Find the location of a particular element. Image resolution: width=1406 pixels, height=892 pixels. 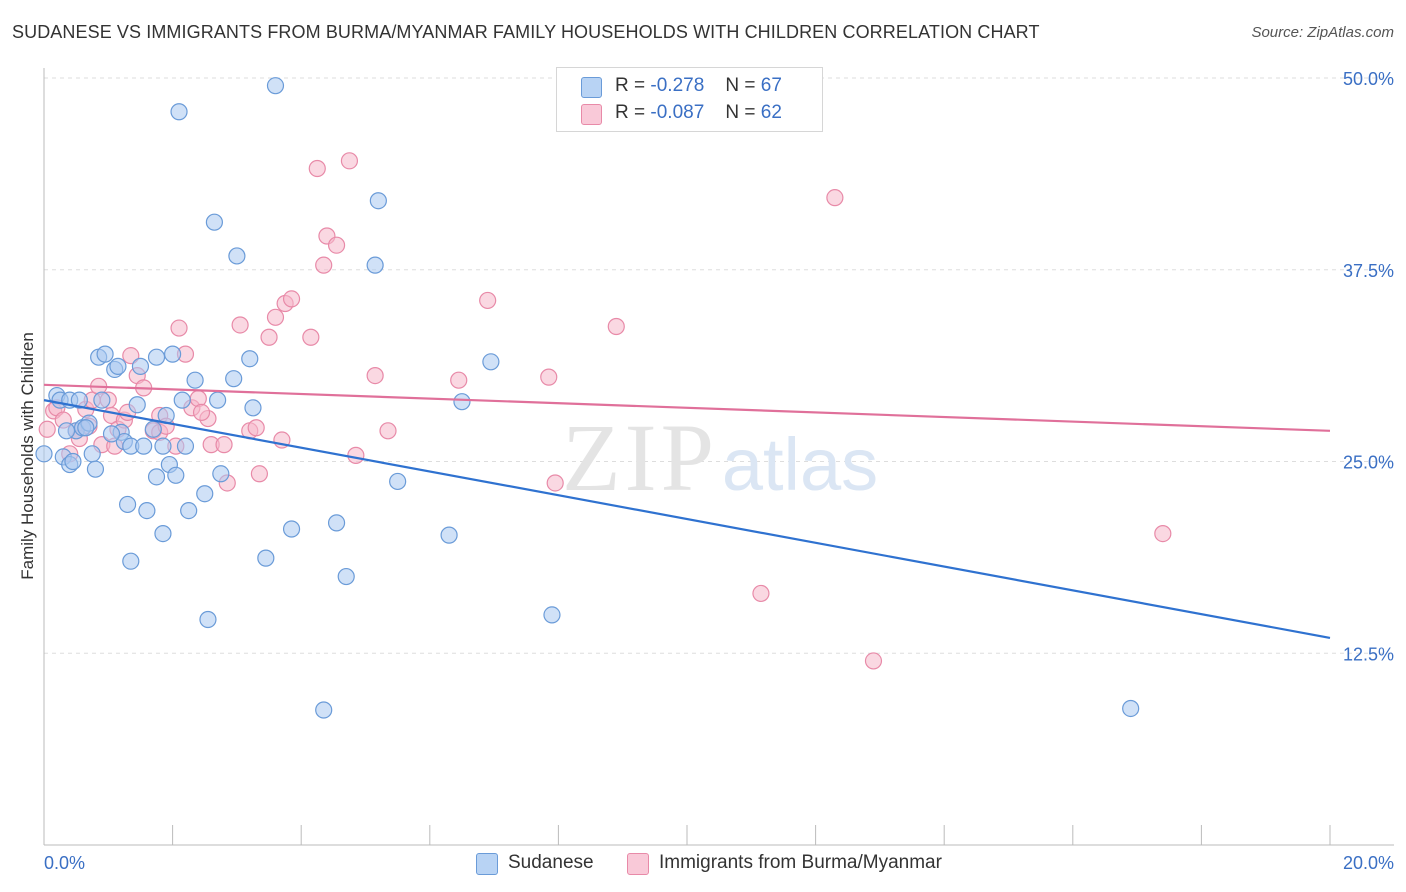

series-legend: Sudanese Immigrants from Burma/Myanmar is located at coordinates (703, 864).